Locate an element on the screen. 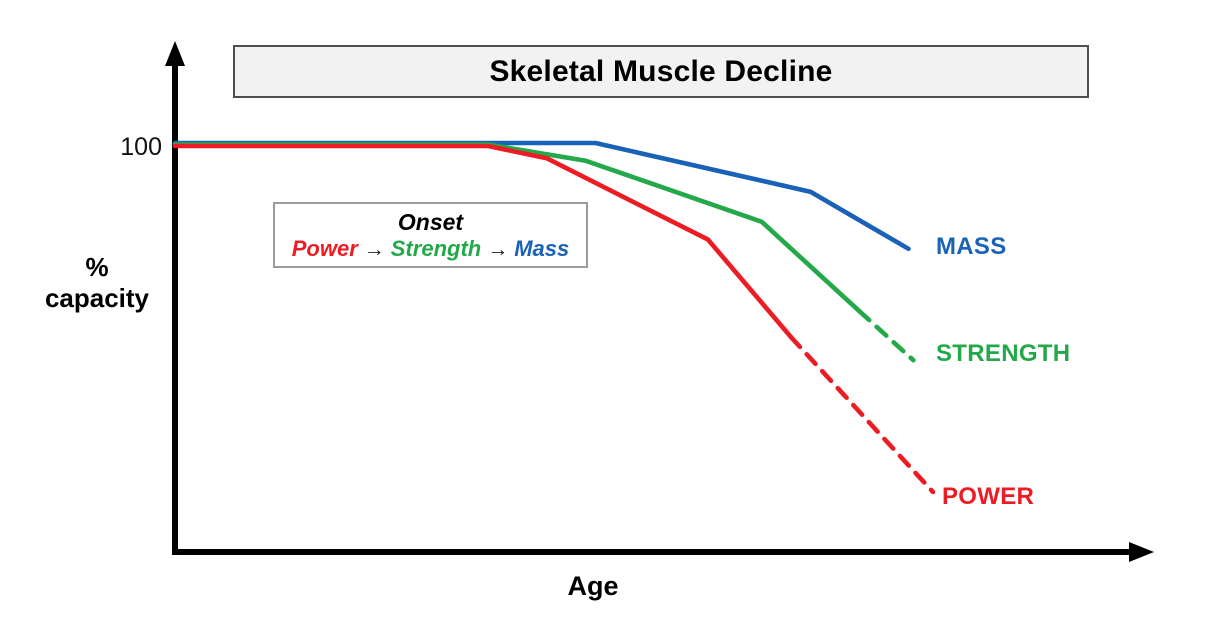 This screenshot has height=624, width=1212. y-axis-arrow-icon is located at coordinates (175, 53).